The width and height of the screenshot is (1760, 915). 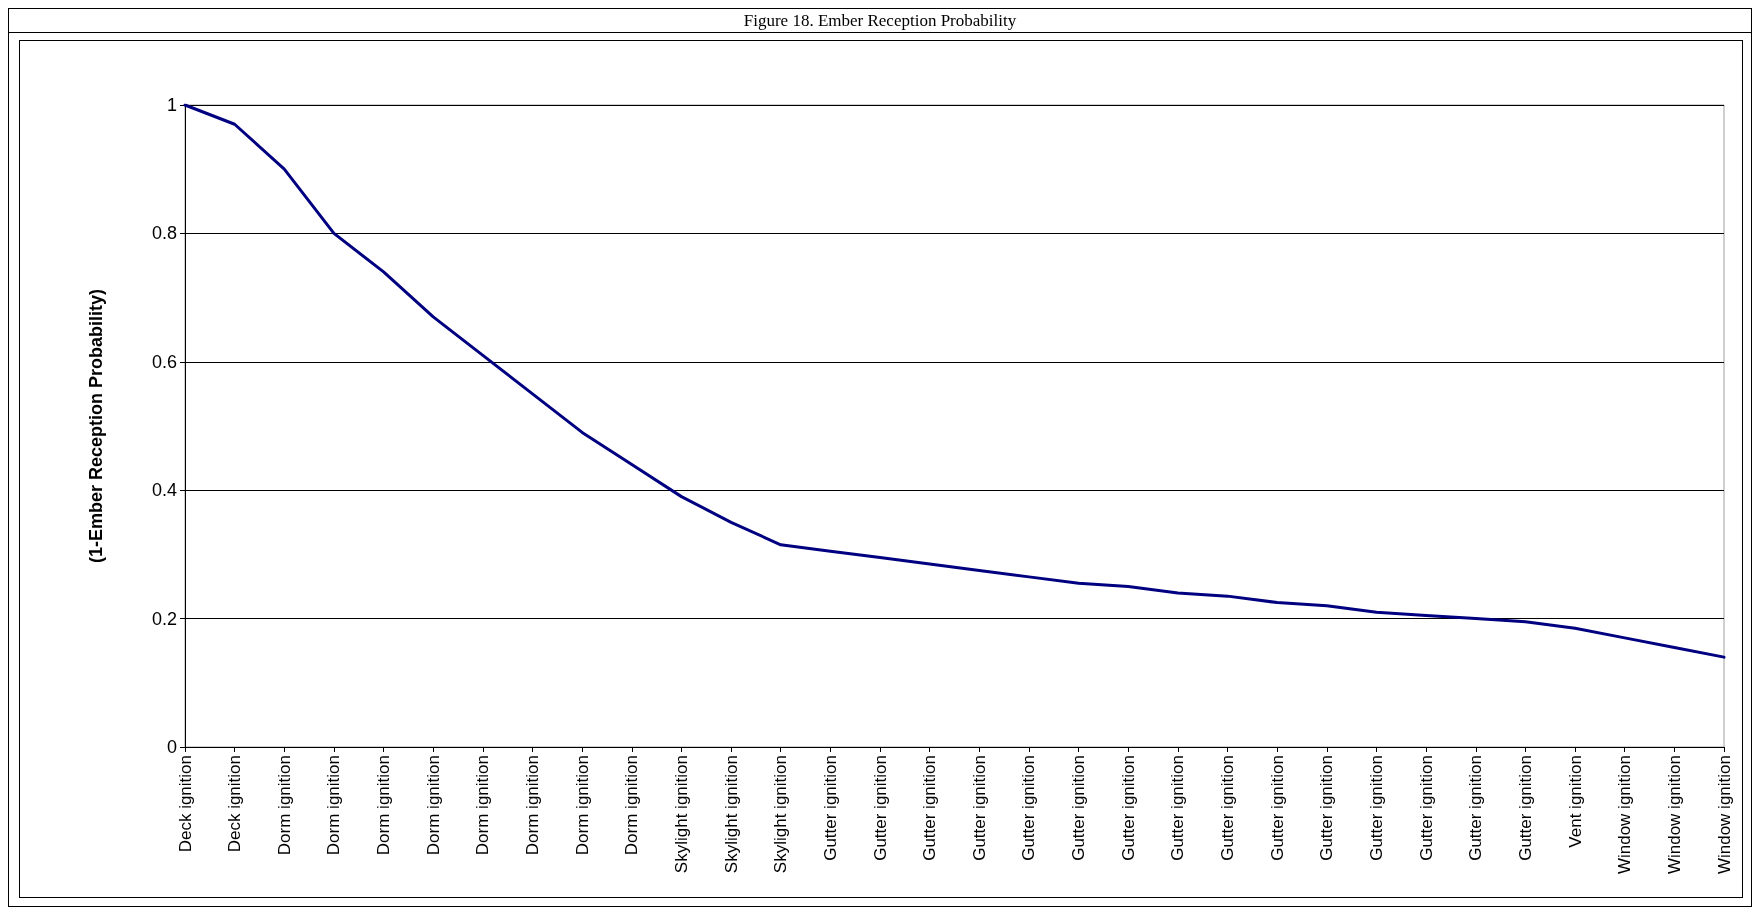 I want to click on chart-title: Figure 18. Ember Reception Probability, so click(x=880, y=21).